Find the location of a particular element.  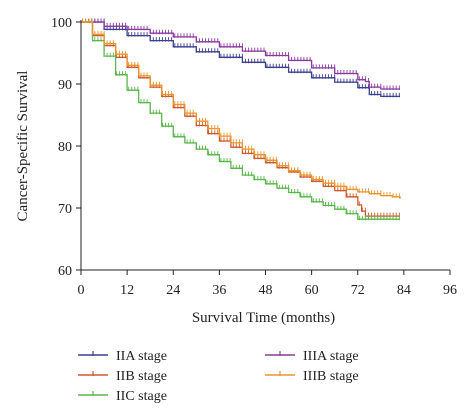

x-tick-label-36: 36 is located at coordinates (219, 290).